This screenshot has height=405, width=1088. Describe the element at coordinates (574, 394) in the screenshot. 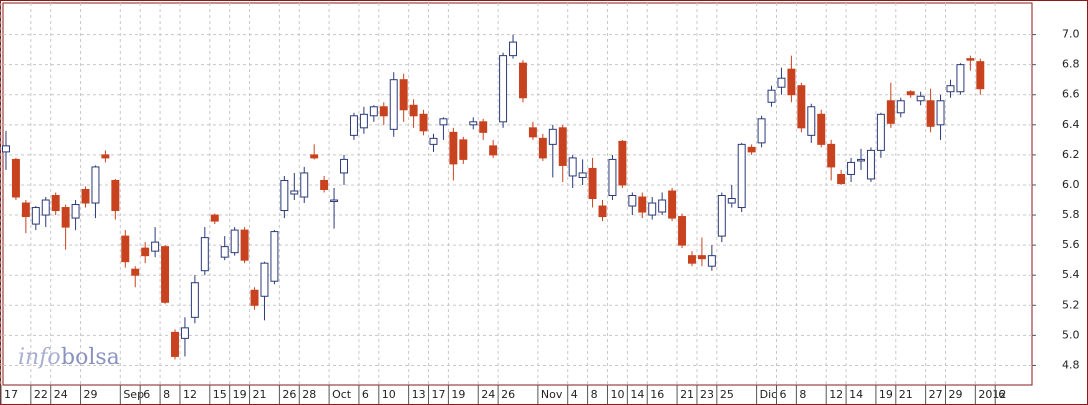

I see `x-tick-label: 4` at that location.